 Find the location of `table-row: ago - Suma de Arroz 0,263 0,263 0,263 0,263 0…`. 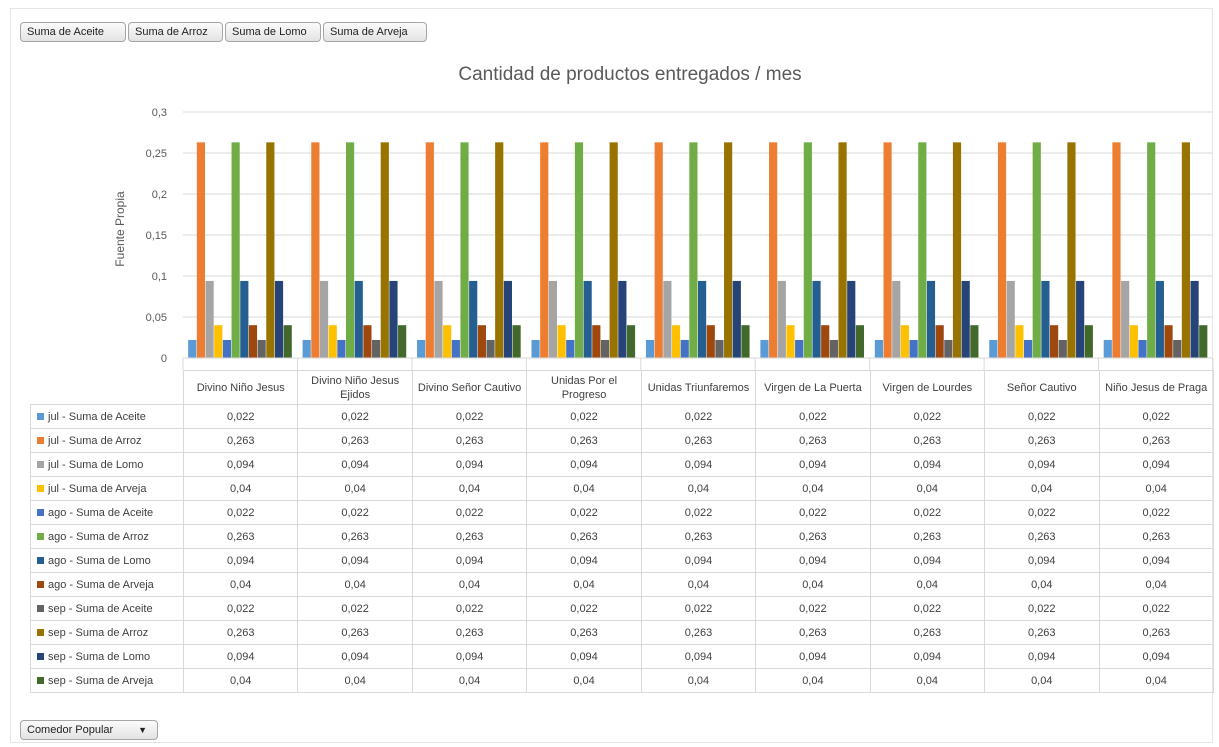

table-row: ago - Suma de Arroz 0,263 0,263 0,263 0,263 0… is located at coordinates (622, 536).